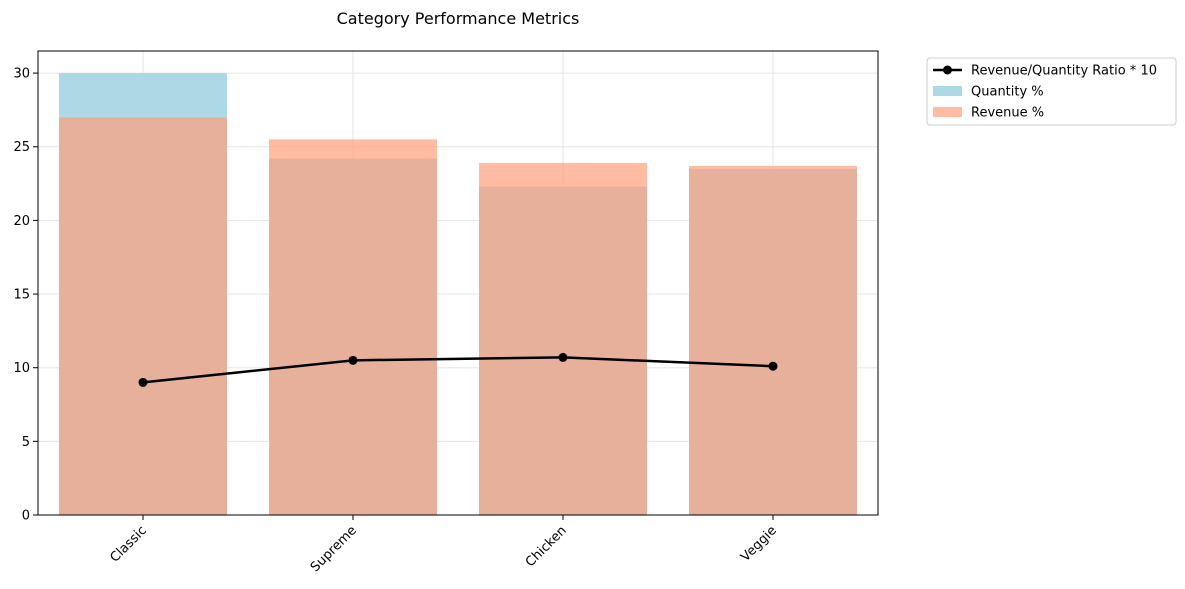  What do you see at coordinates (443, 545) in the screenshot?
I see `x-axis: Classic Supreme Chicken Veggie` at bounding box center [443, 545].